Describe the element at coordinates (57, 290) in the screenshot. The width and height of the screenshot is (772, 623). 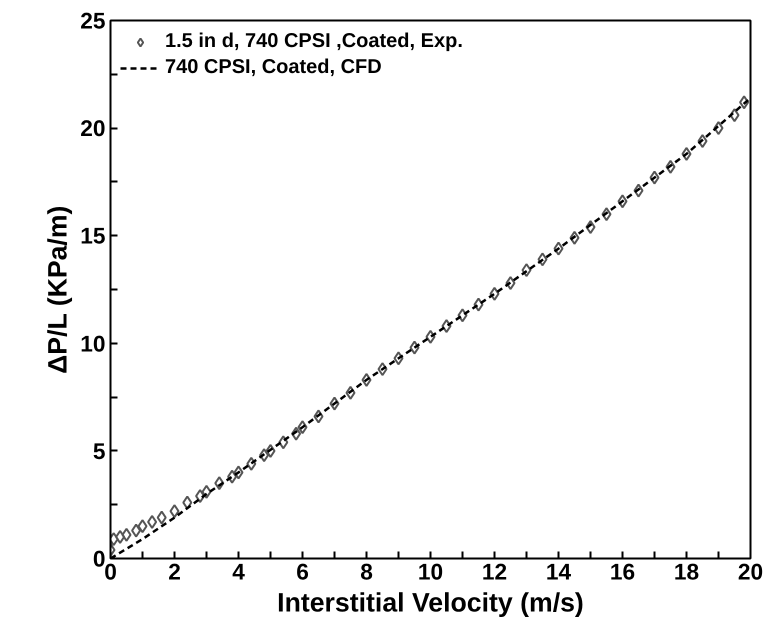
I see `y-axis-title: ΔP/L (KPa/m)` at that location.